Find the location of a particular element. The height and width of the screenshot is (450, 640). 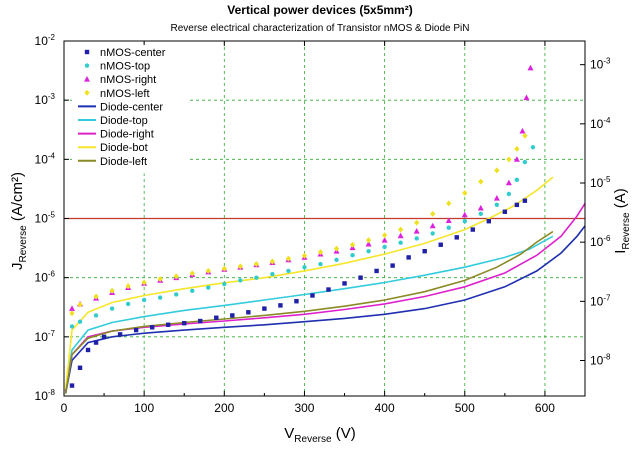

x-tick-label: 600 is located at coordinates (545, 408).